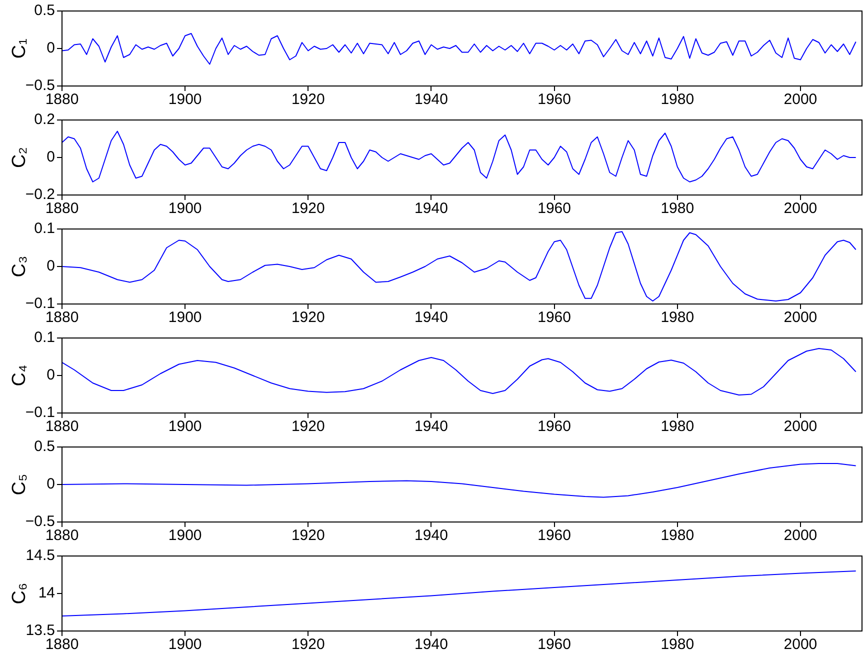 The height and width of the screenshot is (659, 867). Describe the element at coordinates (46, 593) in the screenshot. I see `y-tick-label: 14` at that location.